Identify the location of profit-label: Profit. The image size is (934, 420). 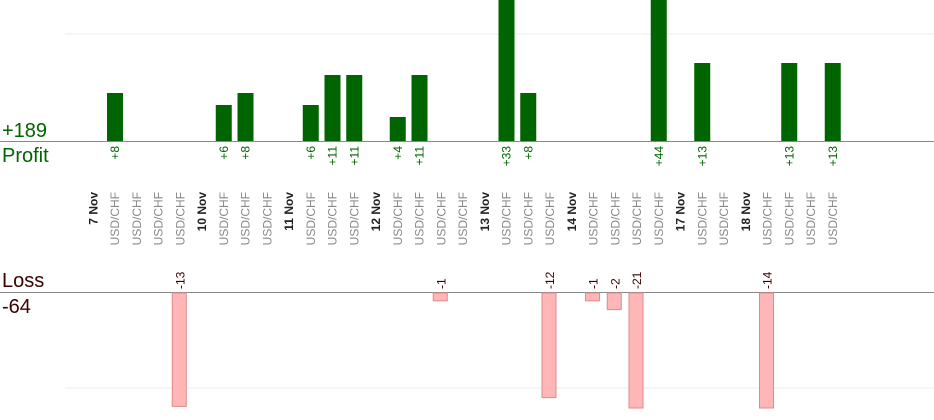
(25, 156).